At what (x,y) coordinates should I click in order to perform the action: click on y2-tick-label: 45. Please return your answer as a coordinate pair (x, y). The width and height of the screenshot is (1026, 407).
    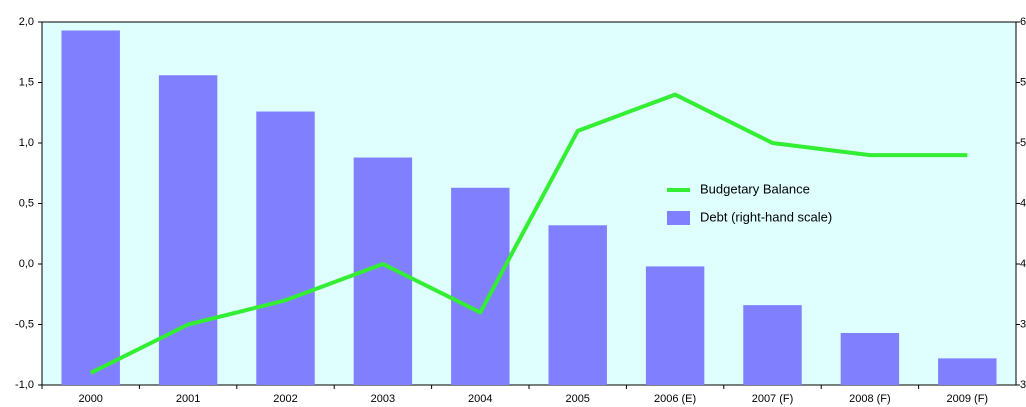
    Looking at the image, I should click on (1023, 203).